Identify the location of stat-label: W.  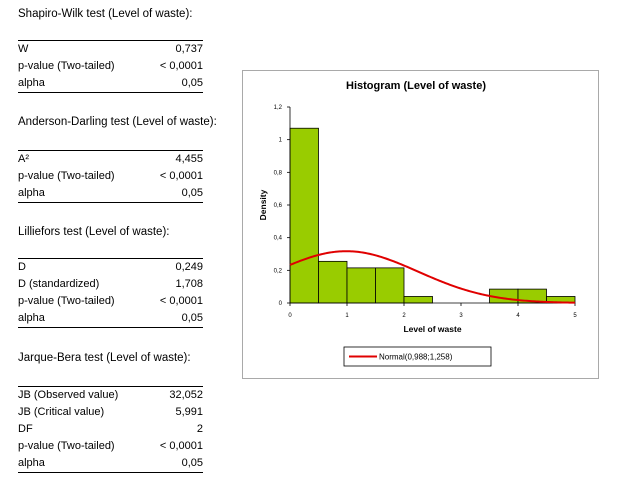
(23, 49).